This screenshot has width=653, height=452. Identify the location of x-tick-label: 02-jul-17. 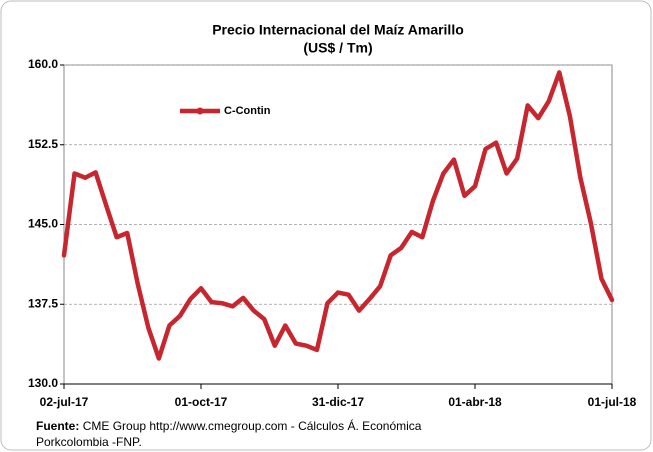
(64, 402).